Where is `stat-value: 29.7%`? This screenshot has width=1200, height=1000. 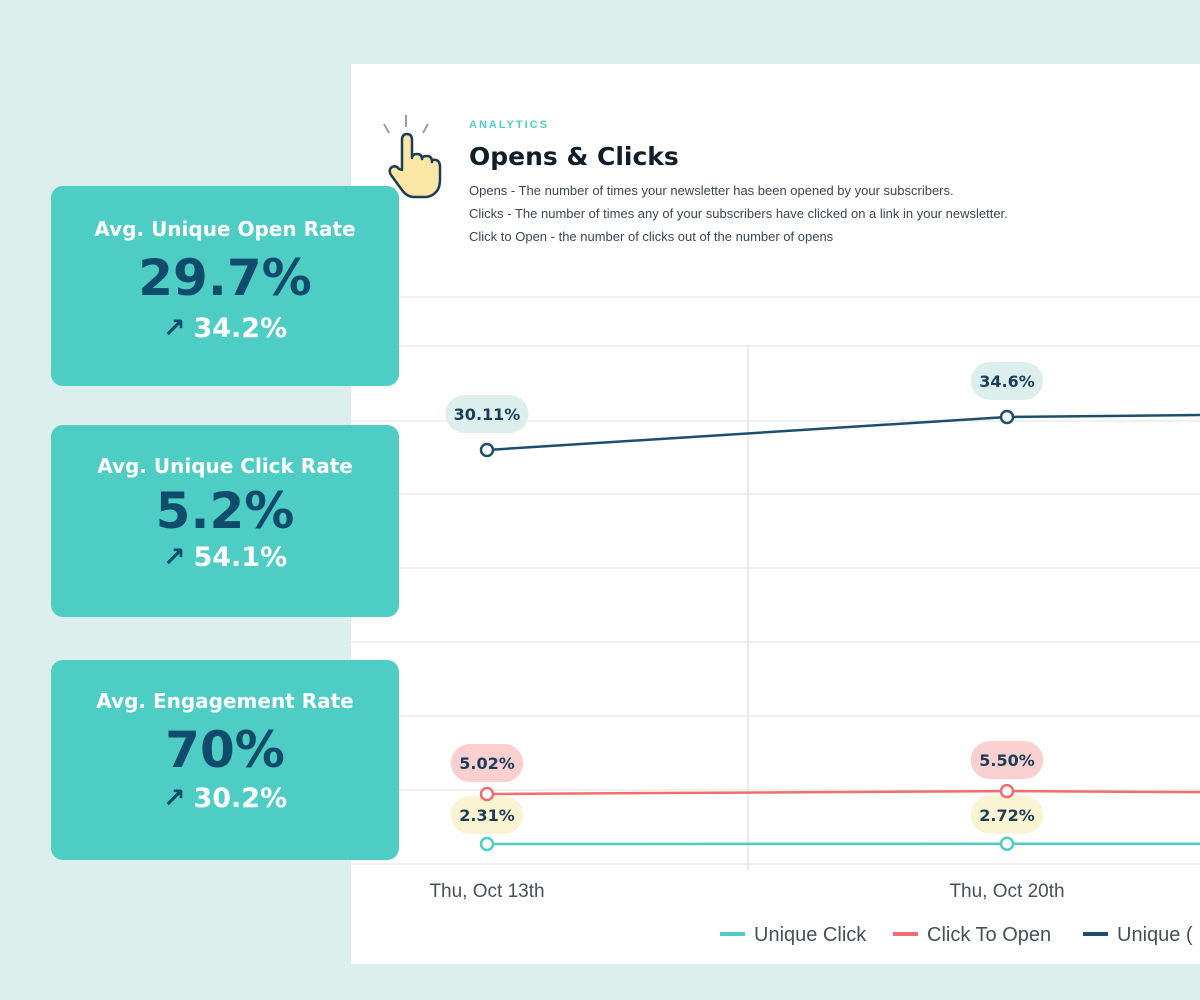
stat-value: 29.7% is located at coordinates (225, 278).